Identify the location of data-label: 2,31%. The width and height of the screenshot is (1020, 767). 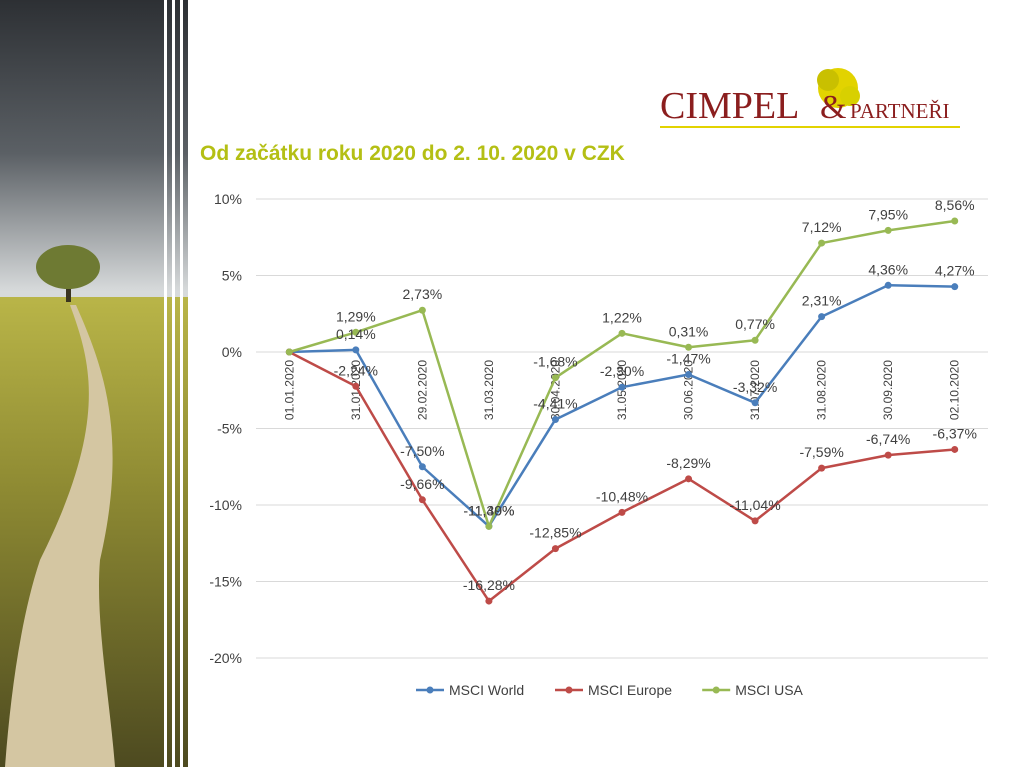
(822, 301).